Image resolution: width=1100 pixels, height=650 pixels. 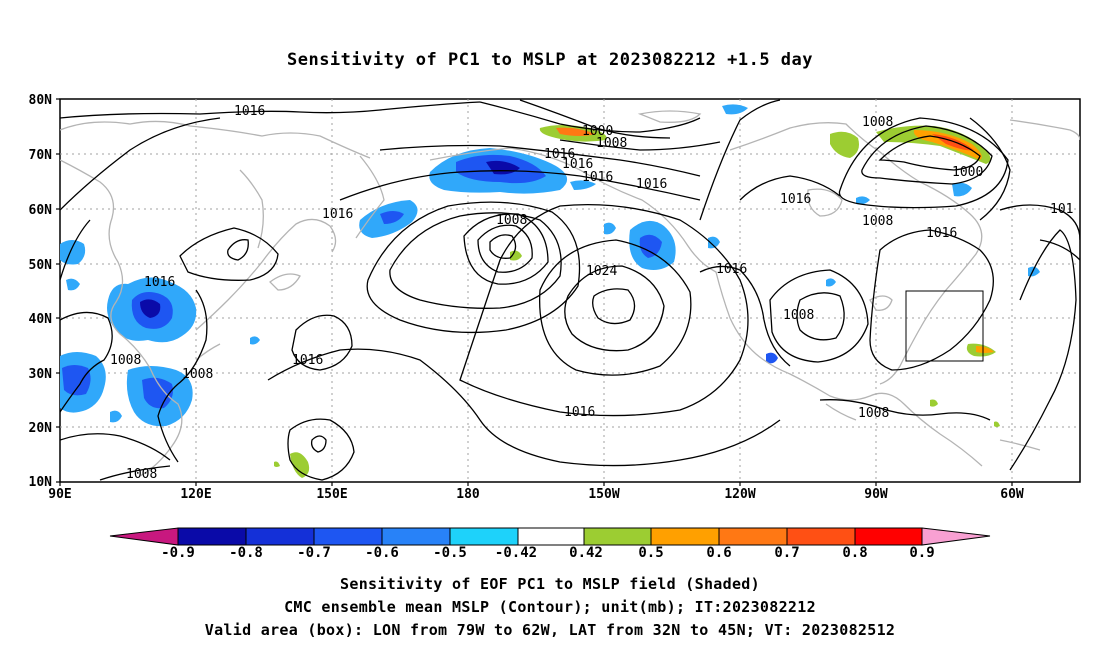 I want to click on lat-label: 50N, so click(x=41, y=265).